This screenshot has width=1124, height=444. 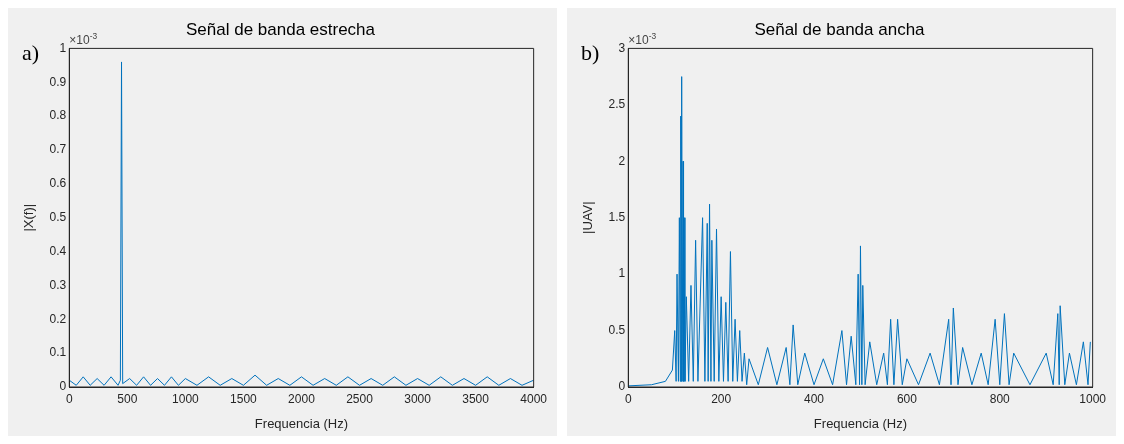 What do you see at coordinates (58, 149) in the screenshot?
I see `y-tick-label: 0.7` at bounding box center [58, 149].